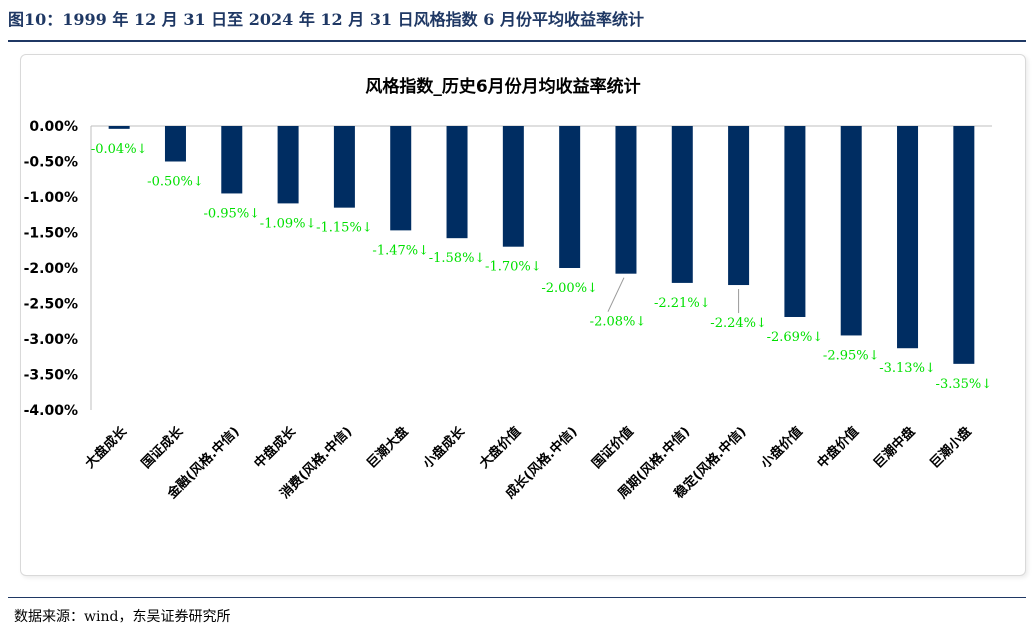 This screenshot has height=633, width=1032. I want to click on data-label: -0.50%↓, so click(175, 182).